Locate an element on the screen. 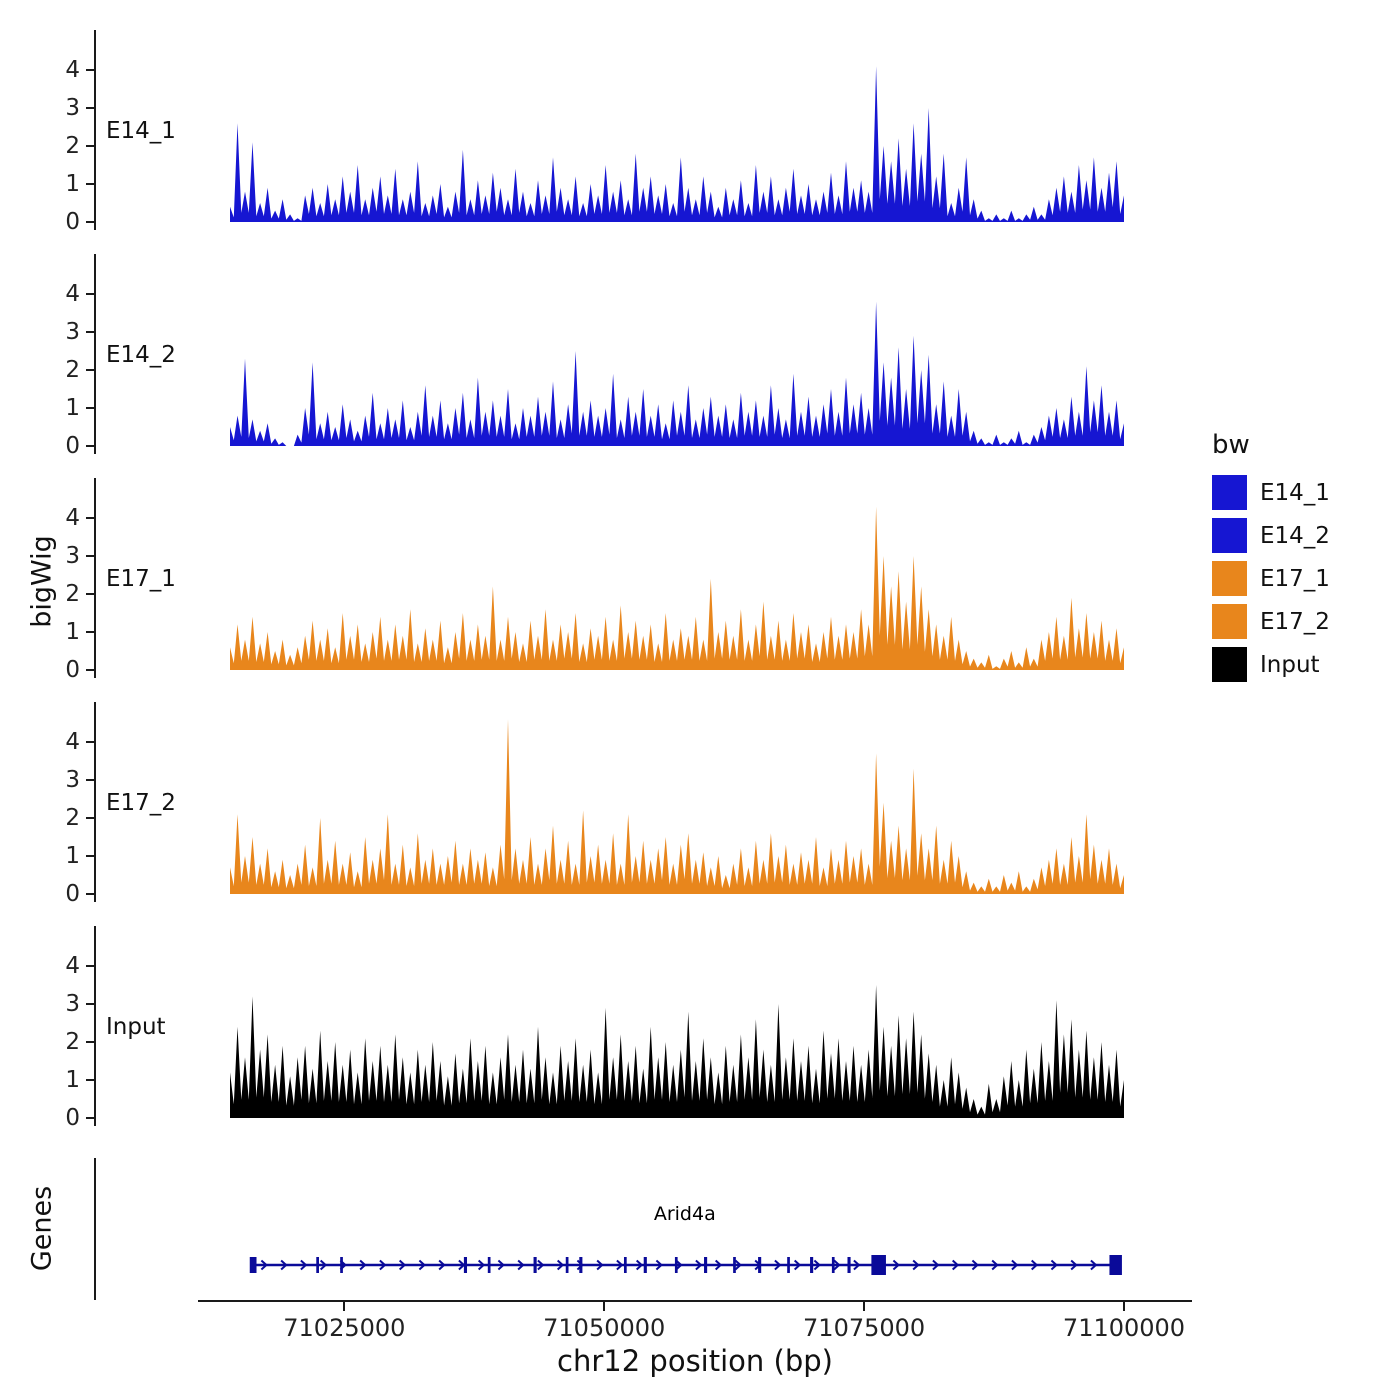  track-label-Input: Input is located at coordinates (136, 1027).